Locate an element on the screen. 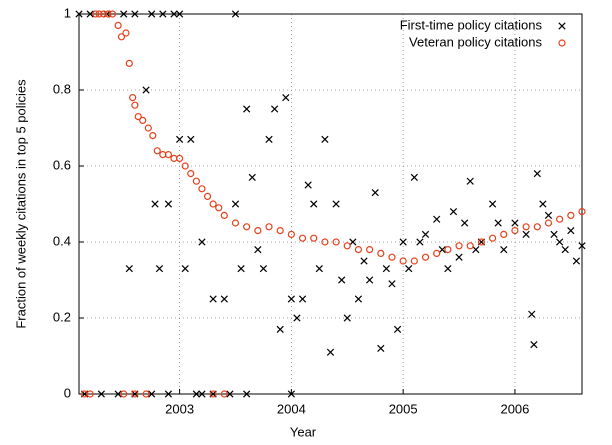 This screenshot has width=612, height=445. y-tick-label: 0.6 is located at coordinates (62, 164).